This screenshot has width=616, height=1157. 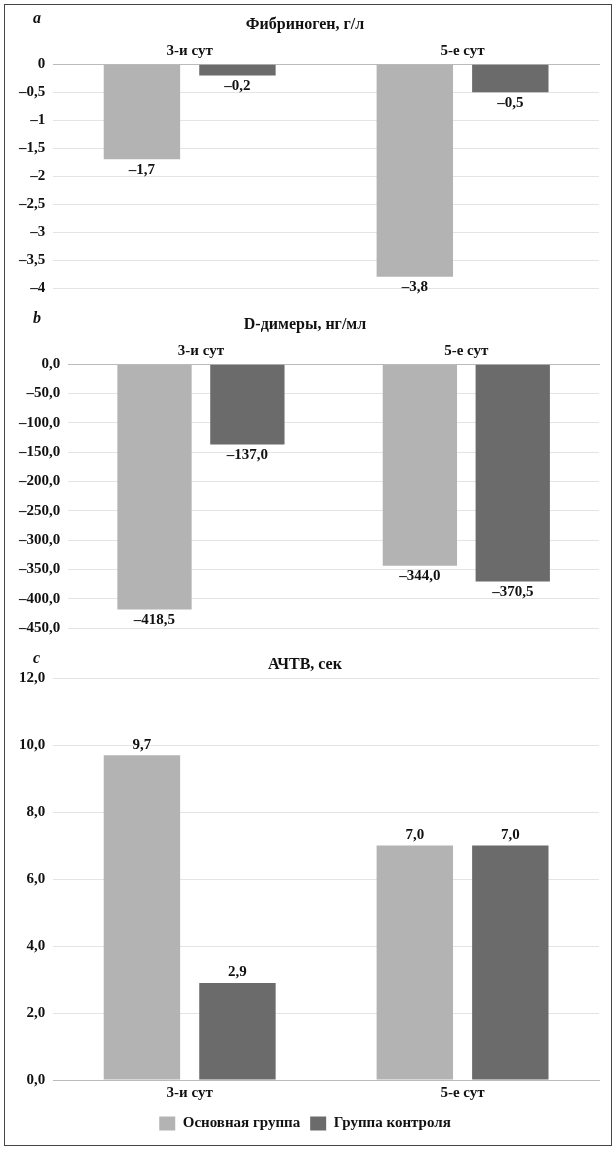 What do you see at coordinates (32, 677) in the screenshot?
I see `y-tick-label: 12,0` at bounding box center [32, 677].